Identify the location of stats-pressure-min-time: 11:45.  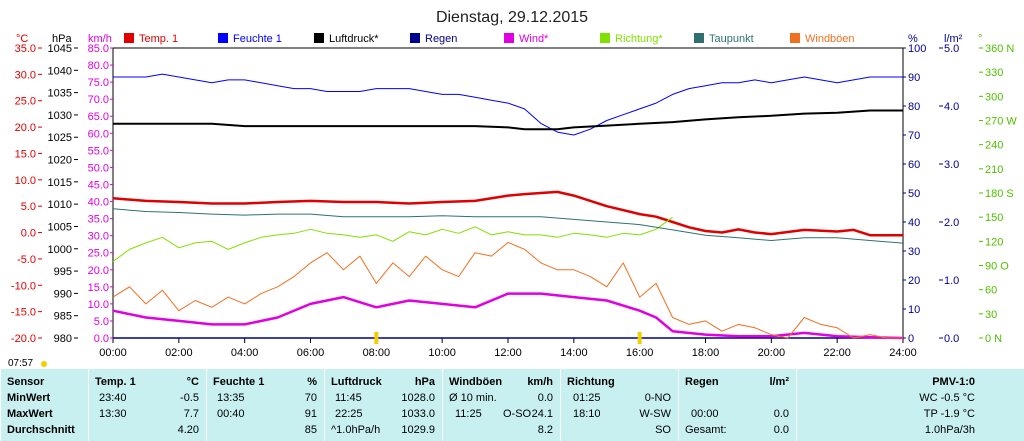
(348, 398).